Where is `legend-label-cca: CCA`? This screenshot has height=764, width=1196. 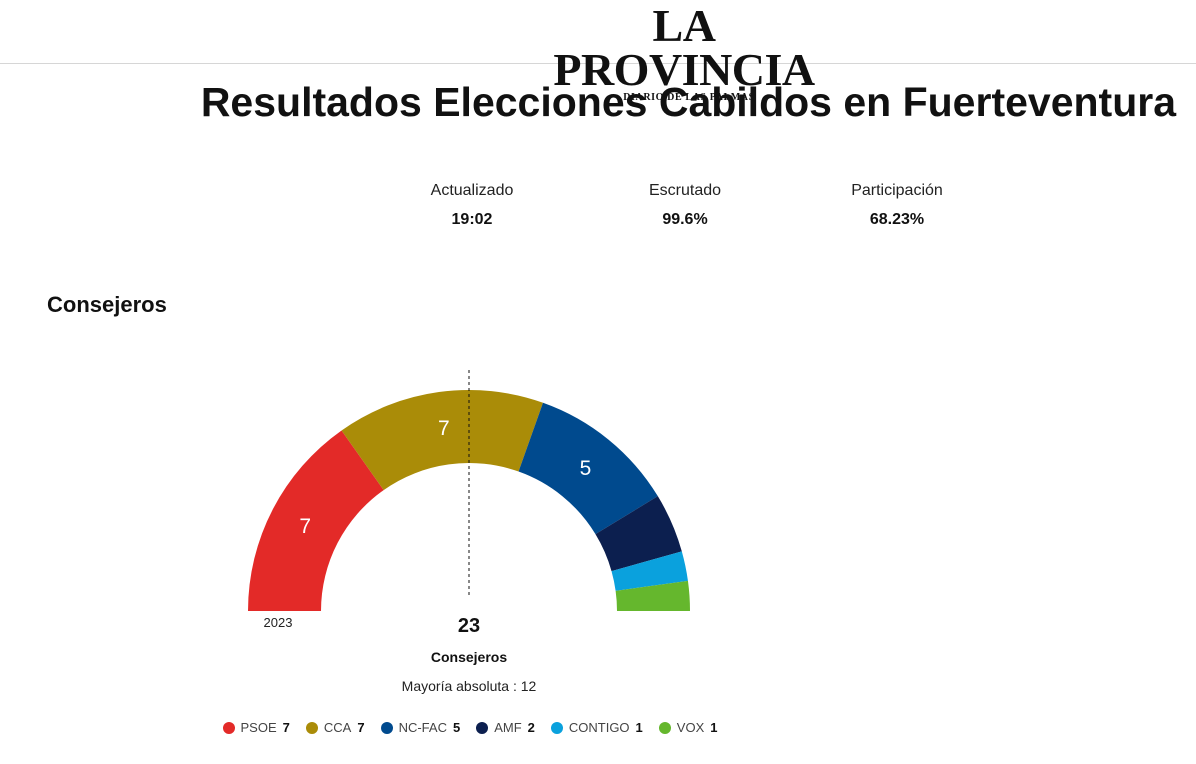
legend-label-cca: CCA is located at coordinates (337, 727).